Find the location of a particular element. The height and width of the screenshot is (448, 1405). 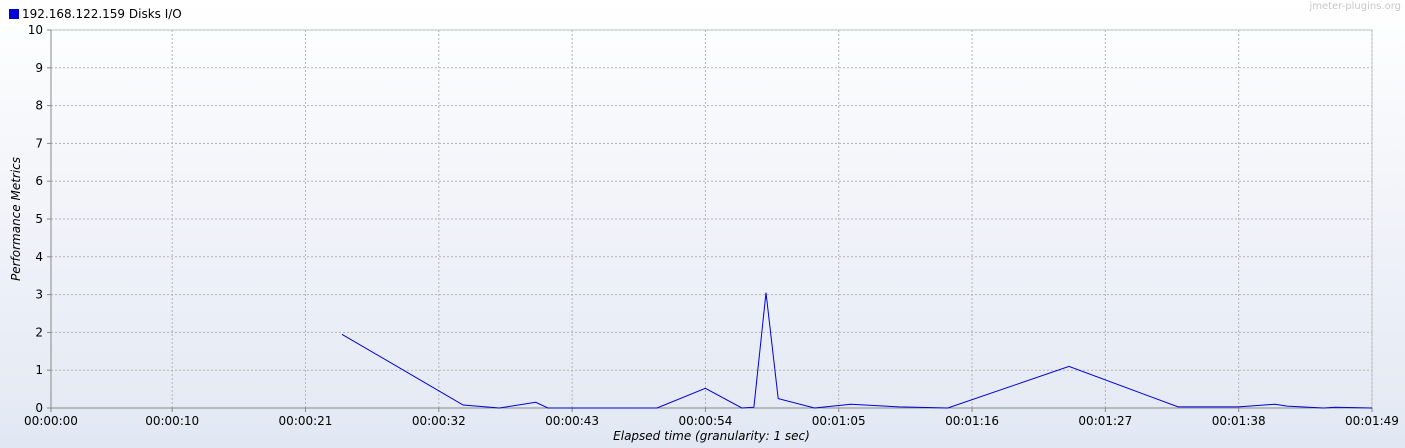

y-tick-label: 0 is located at coordinates (39, 408).